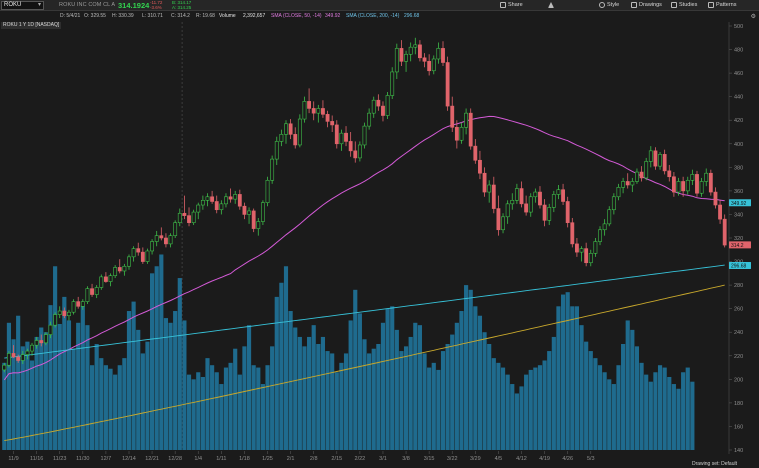  I want to click on chart-settings-icon: ⚙, so click(753, 17).